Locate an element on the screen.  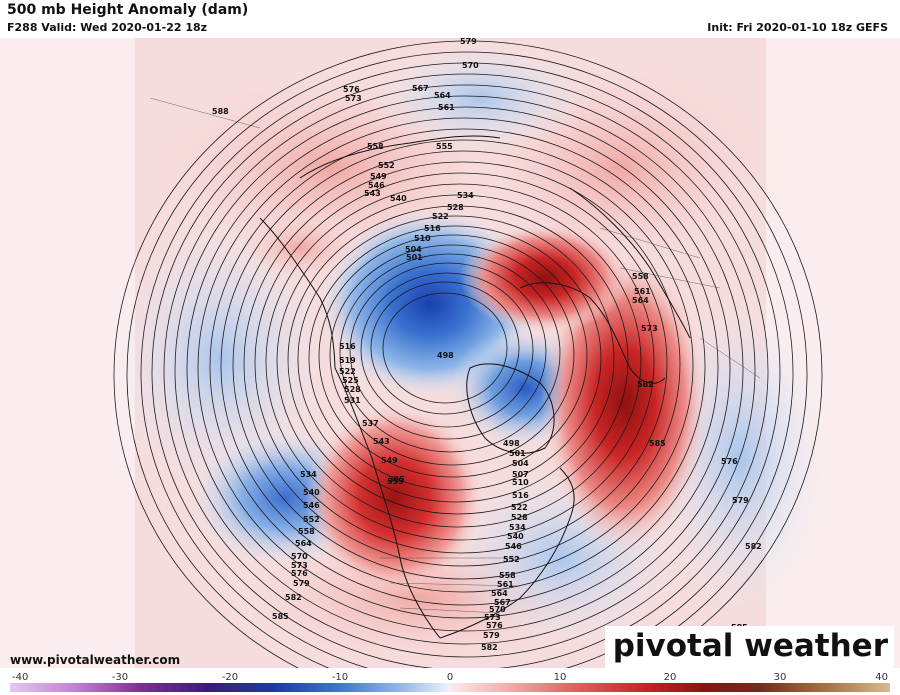
contour-label: 534 is located at coordinates (517, 527).